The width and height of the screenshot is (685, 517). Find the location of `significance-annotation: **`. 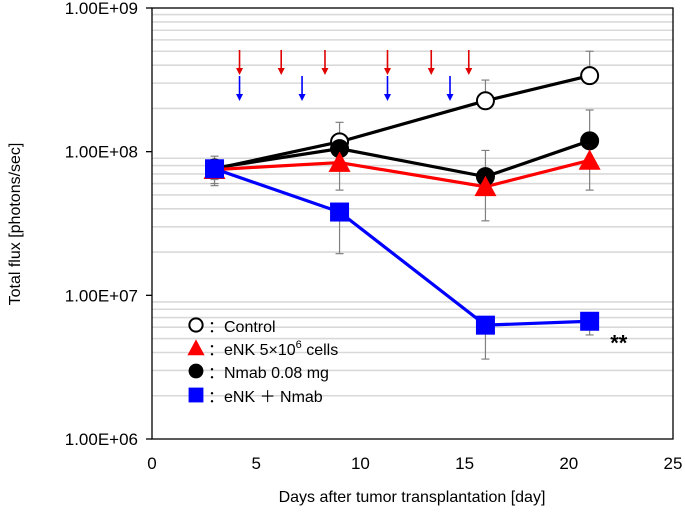

significance-annotation: ** is located at coordinates (619, 342).